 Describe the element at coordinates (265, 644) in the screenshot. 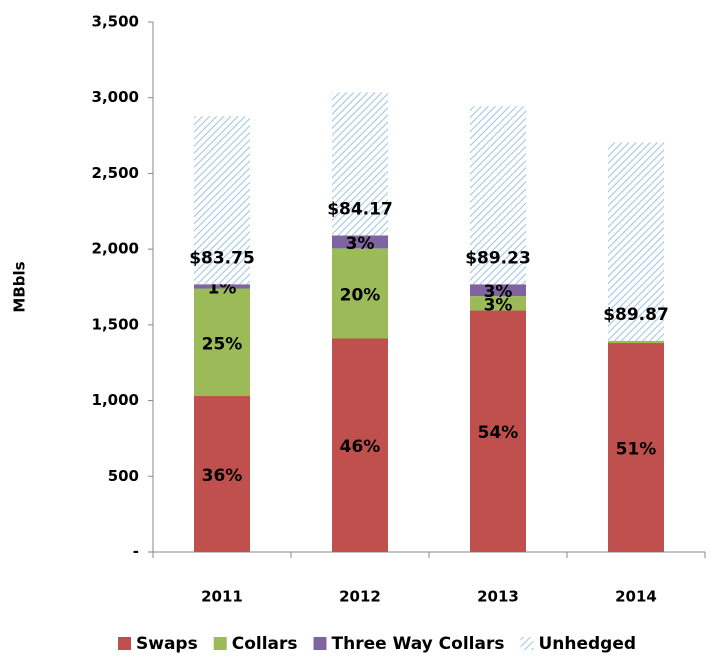

I see `legend-label: Collars` at that location.